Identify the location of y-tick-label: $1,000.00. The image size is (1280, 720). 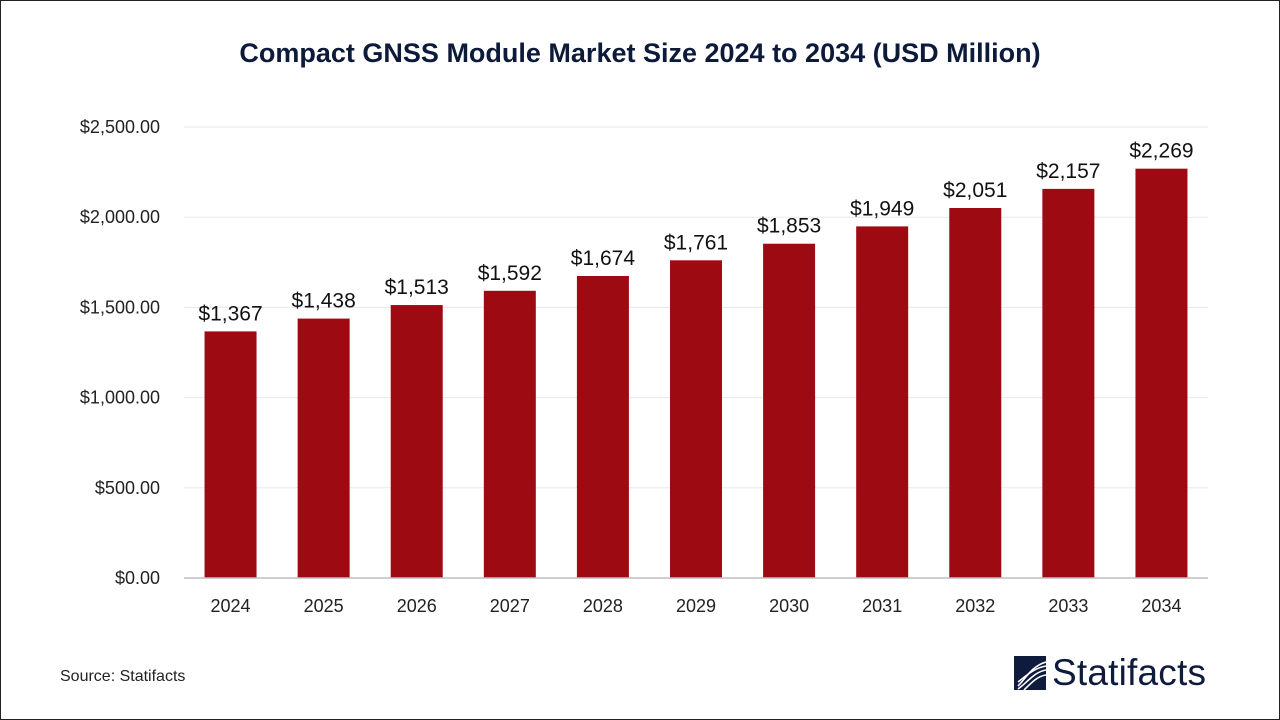
(120, 398).